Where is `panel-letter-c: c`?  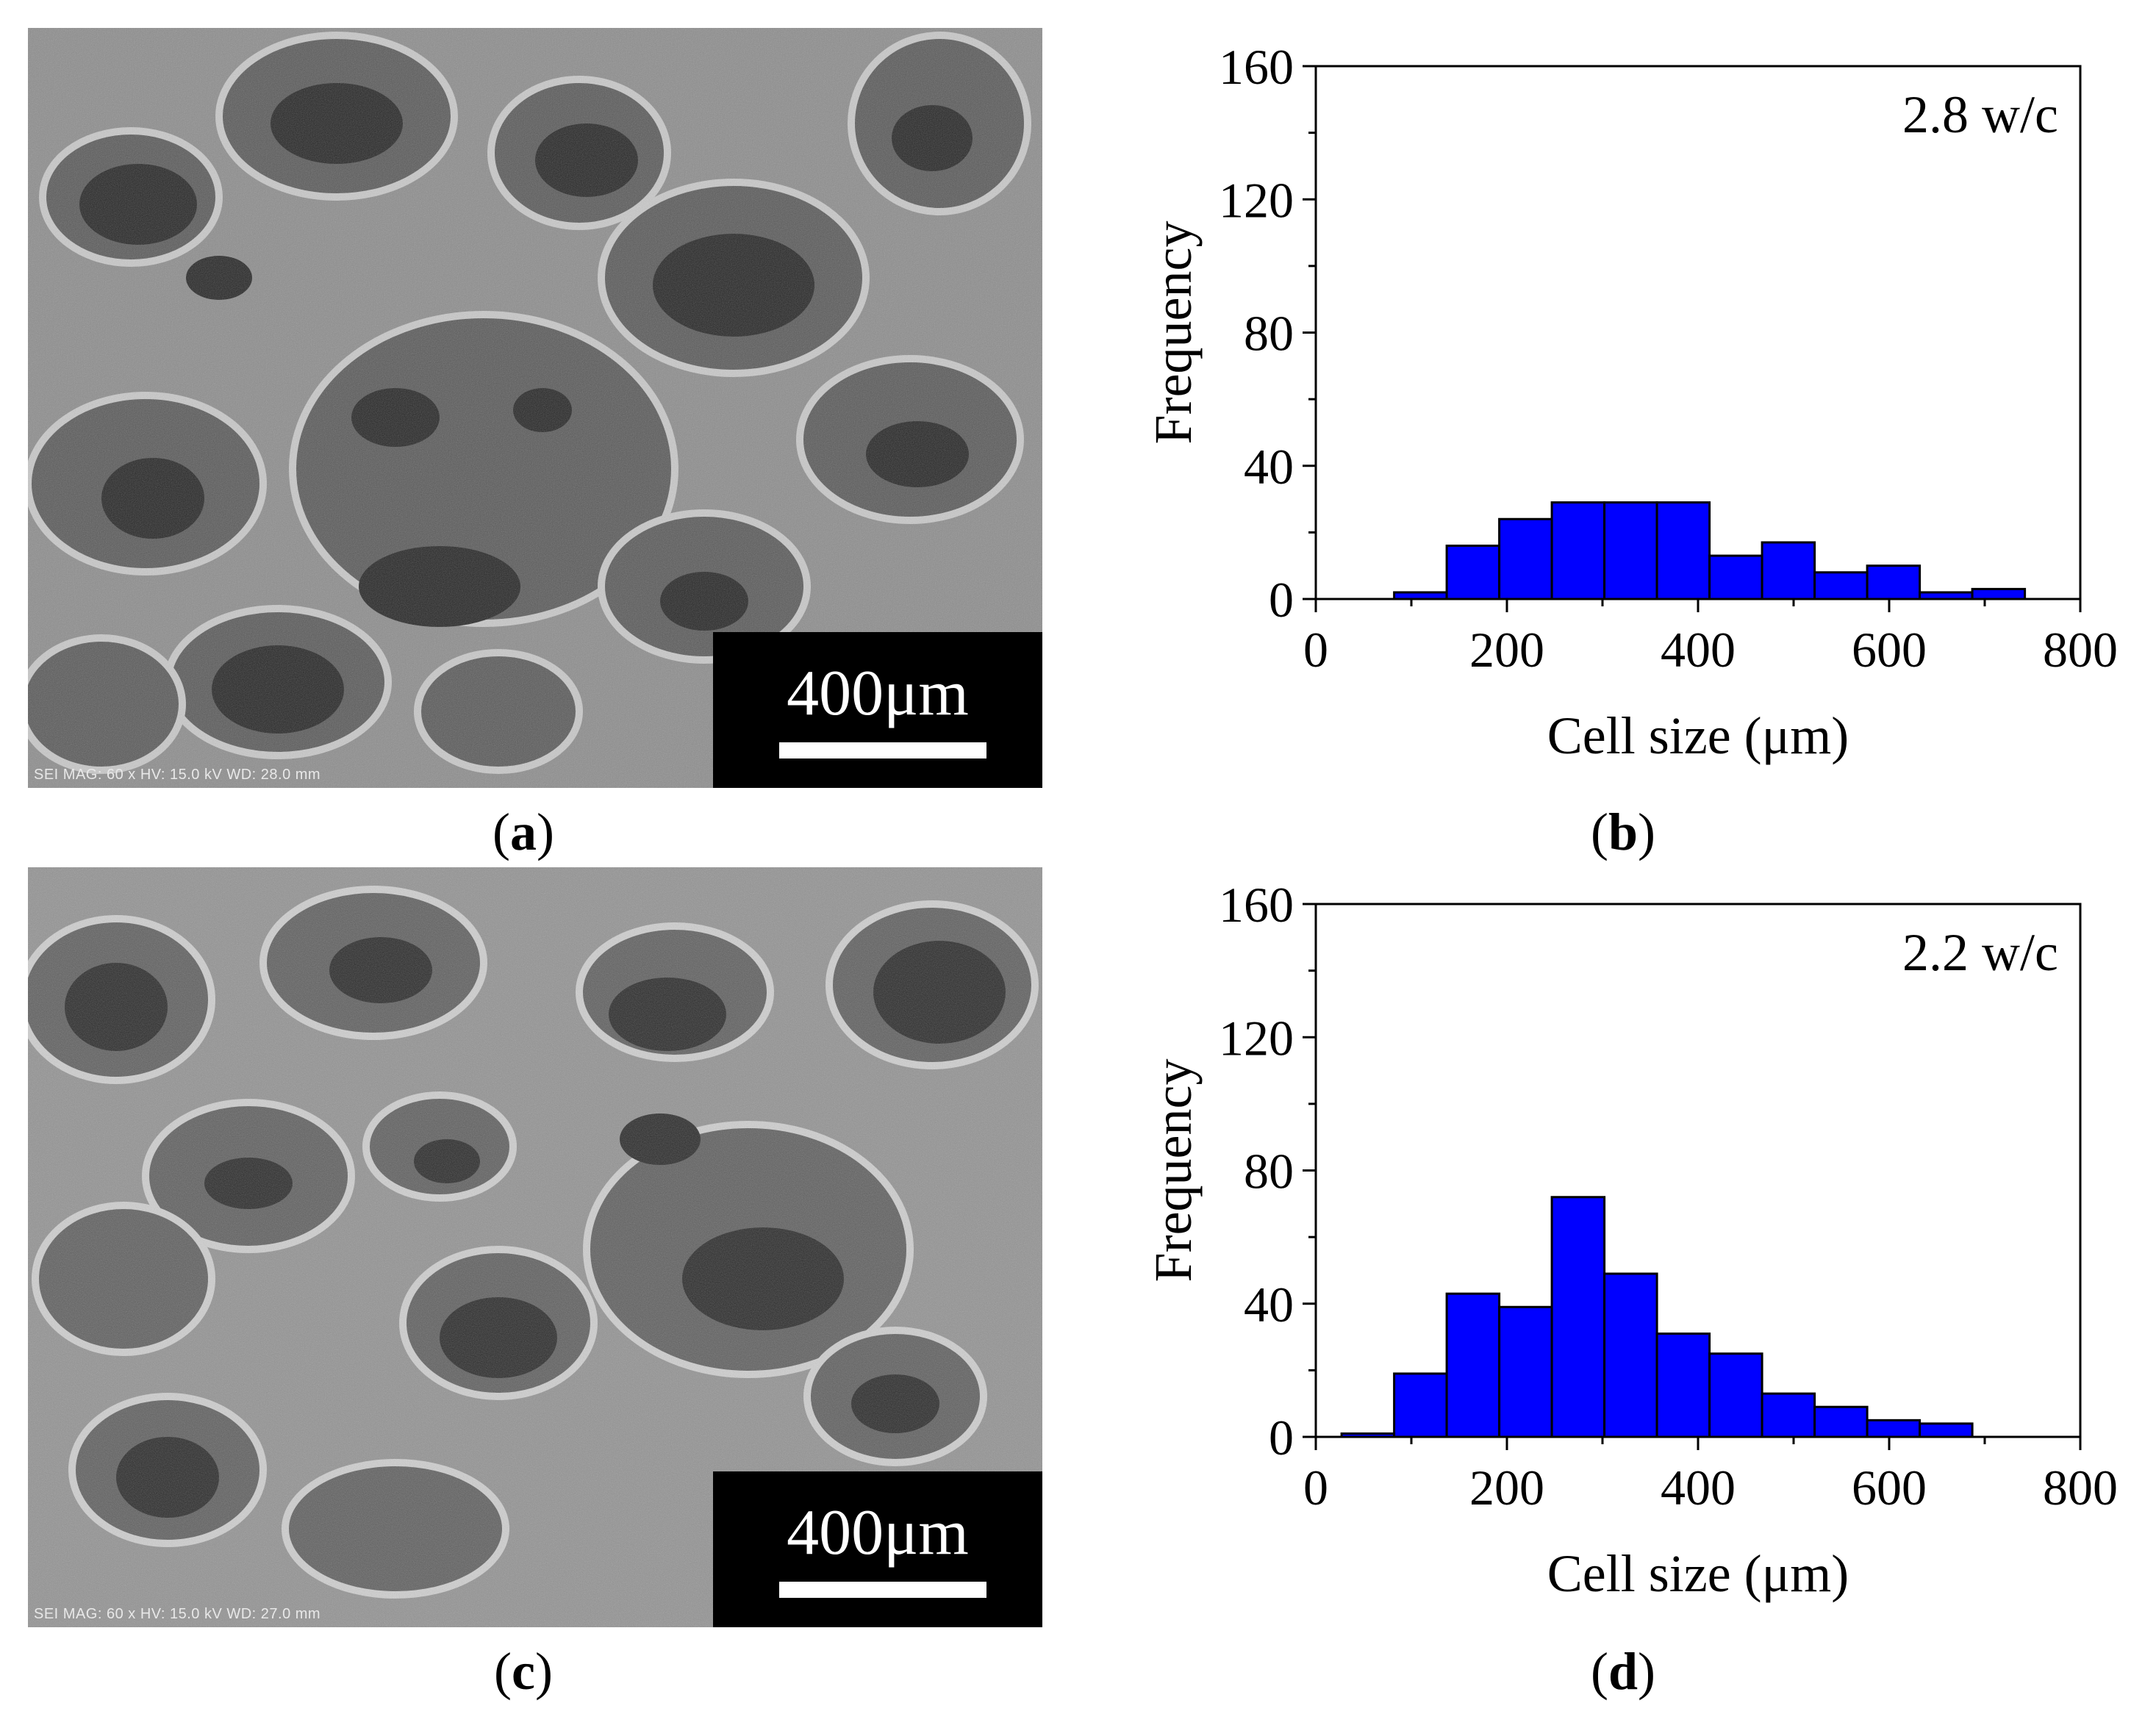 panel-letter-c: c is located at coordinates (524, 1671).